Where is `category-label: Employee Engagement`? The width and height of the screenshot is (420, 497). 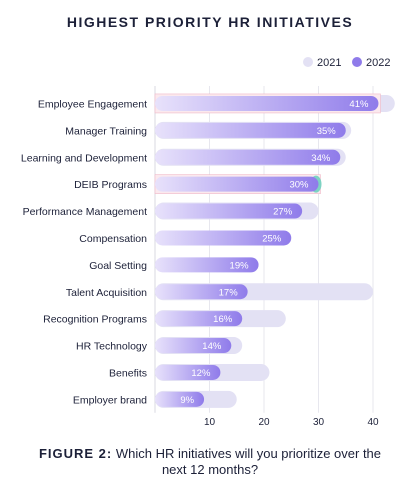
category-label: Employee Engagement is located at coordinates (92, 104).